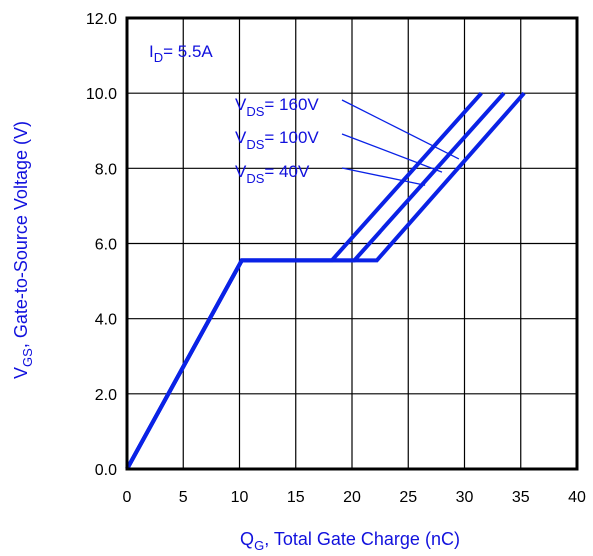 The image size is (593, 556). Describe the element at coordinates (408, 497) in the screenshot. I see `x-tick-label: 25` at that location.